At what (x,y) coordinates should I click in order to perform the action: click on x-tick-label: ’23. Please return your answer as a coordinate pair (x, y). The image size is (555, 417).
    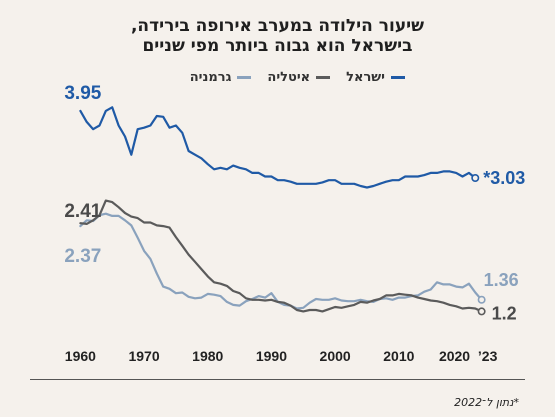
    Looking at the image, I should click on (488, 356).